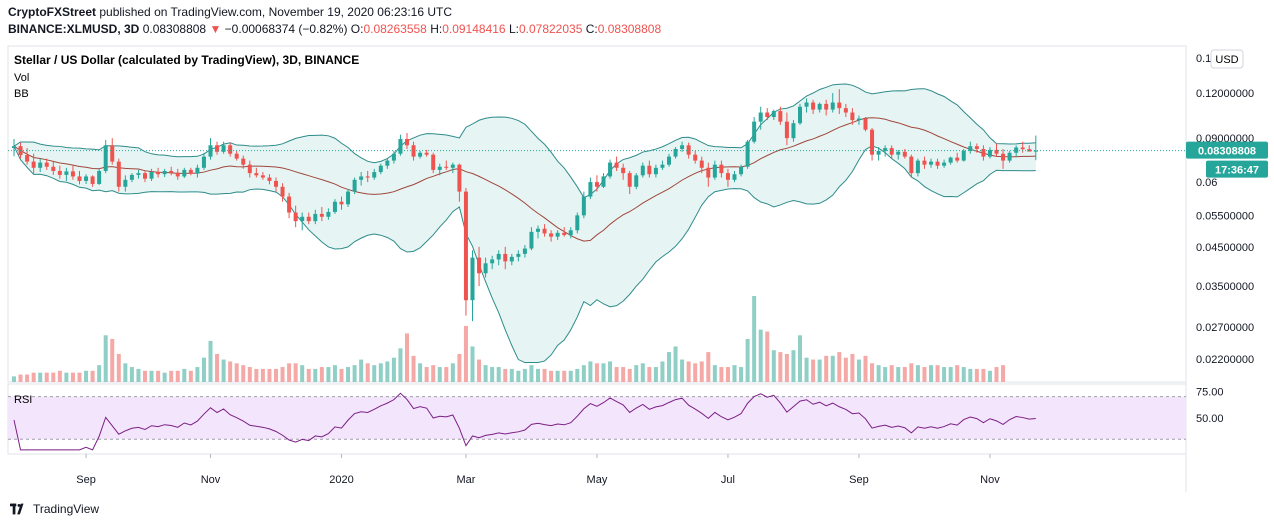  Describe the element at coordinates (52, 12) in the screenshot. I see `publisher-name: CryptoFXStreet` at that location.